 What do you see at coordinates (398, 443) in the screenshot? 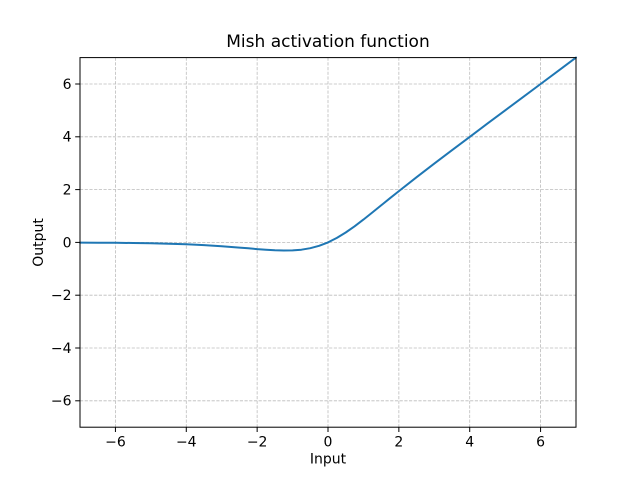
I see `x-tick-label: 2` at bounding box center [398, 443].